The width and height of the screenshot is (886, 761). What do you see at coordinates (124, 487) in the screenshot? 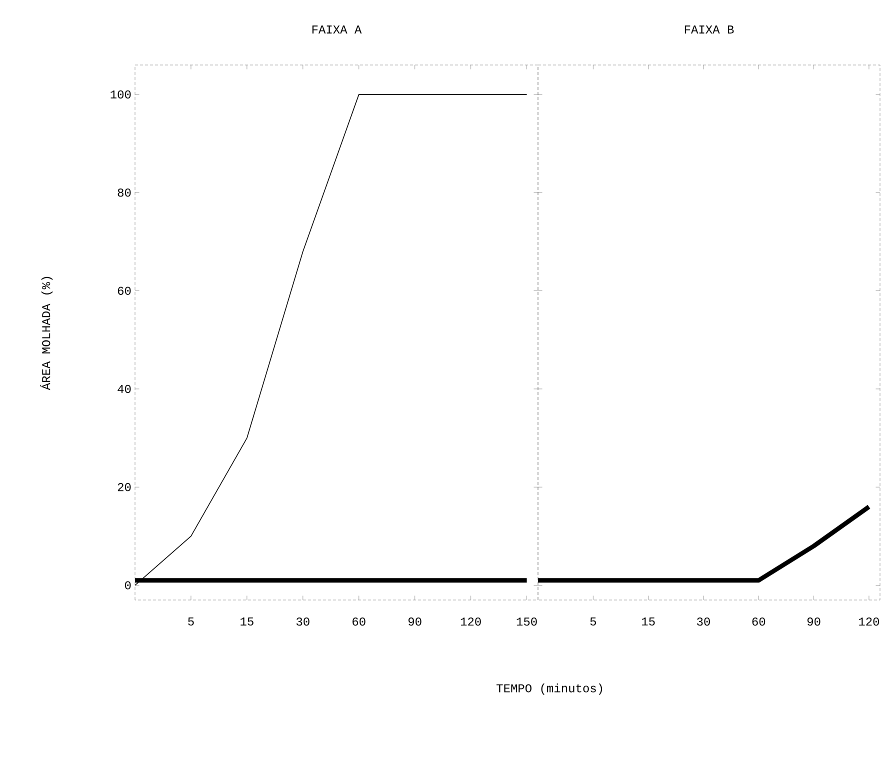
I see `y-tick-label: 20` at bounding box center [124, 487].